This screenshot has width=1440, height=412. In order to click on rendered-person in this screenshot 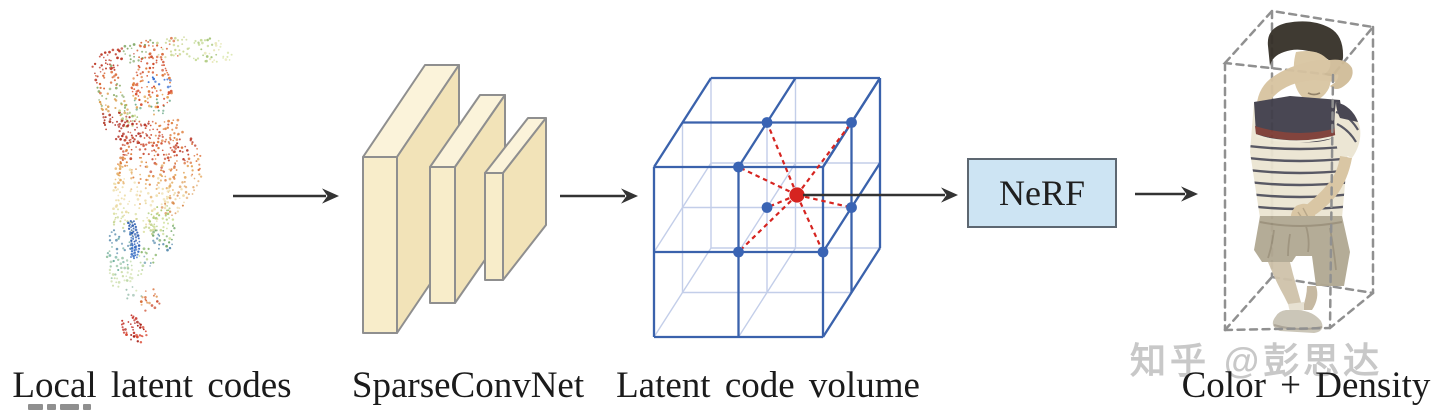, I will do `click(1305, 177)`.